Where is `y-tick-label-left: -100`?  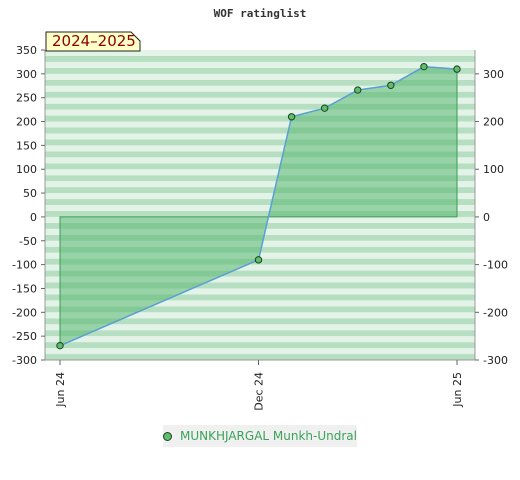
y-tick-label-left: -100 is located at coordinates (24, 265).